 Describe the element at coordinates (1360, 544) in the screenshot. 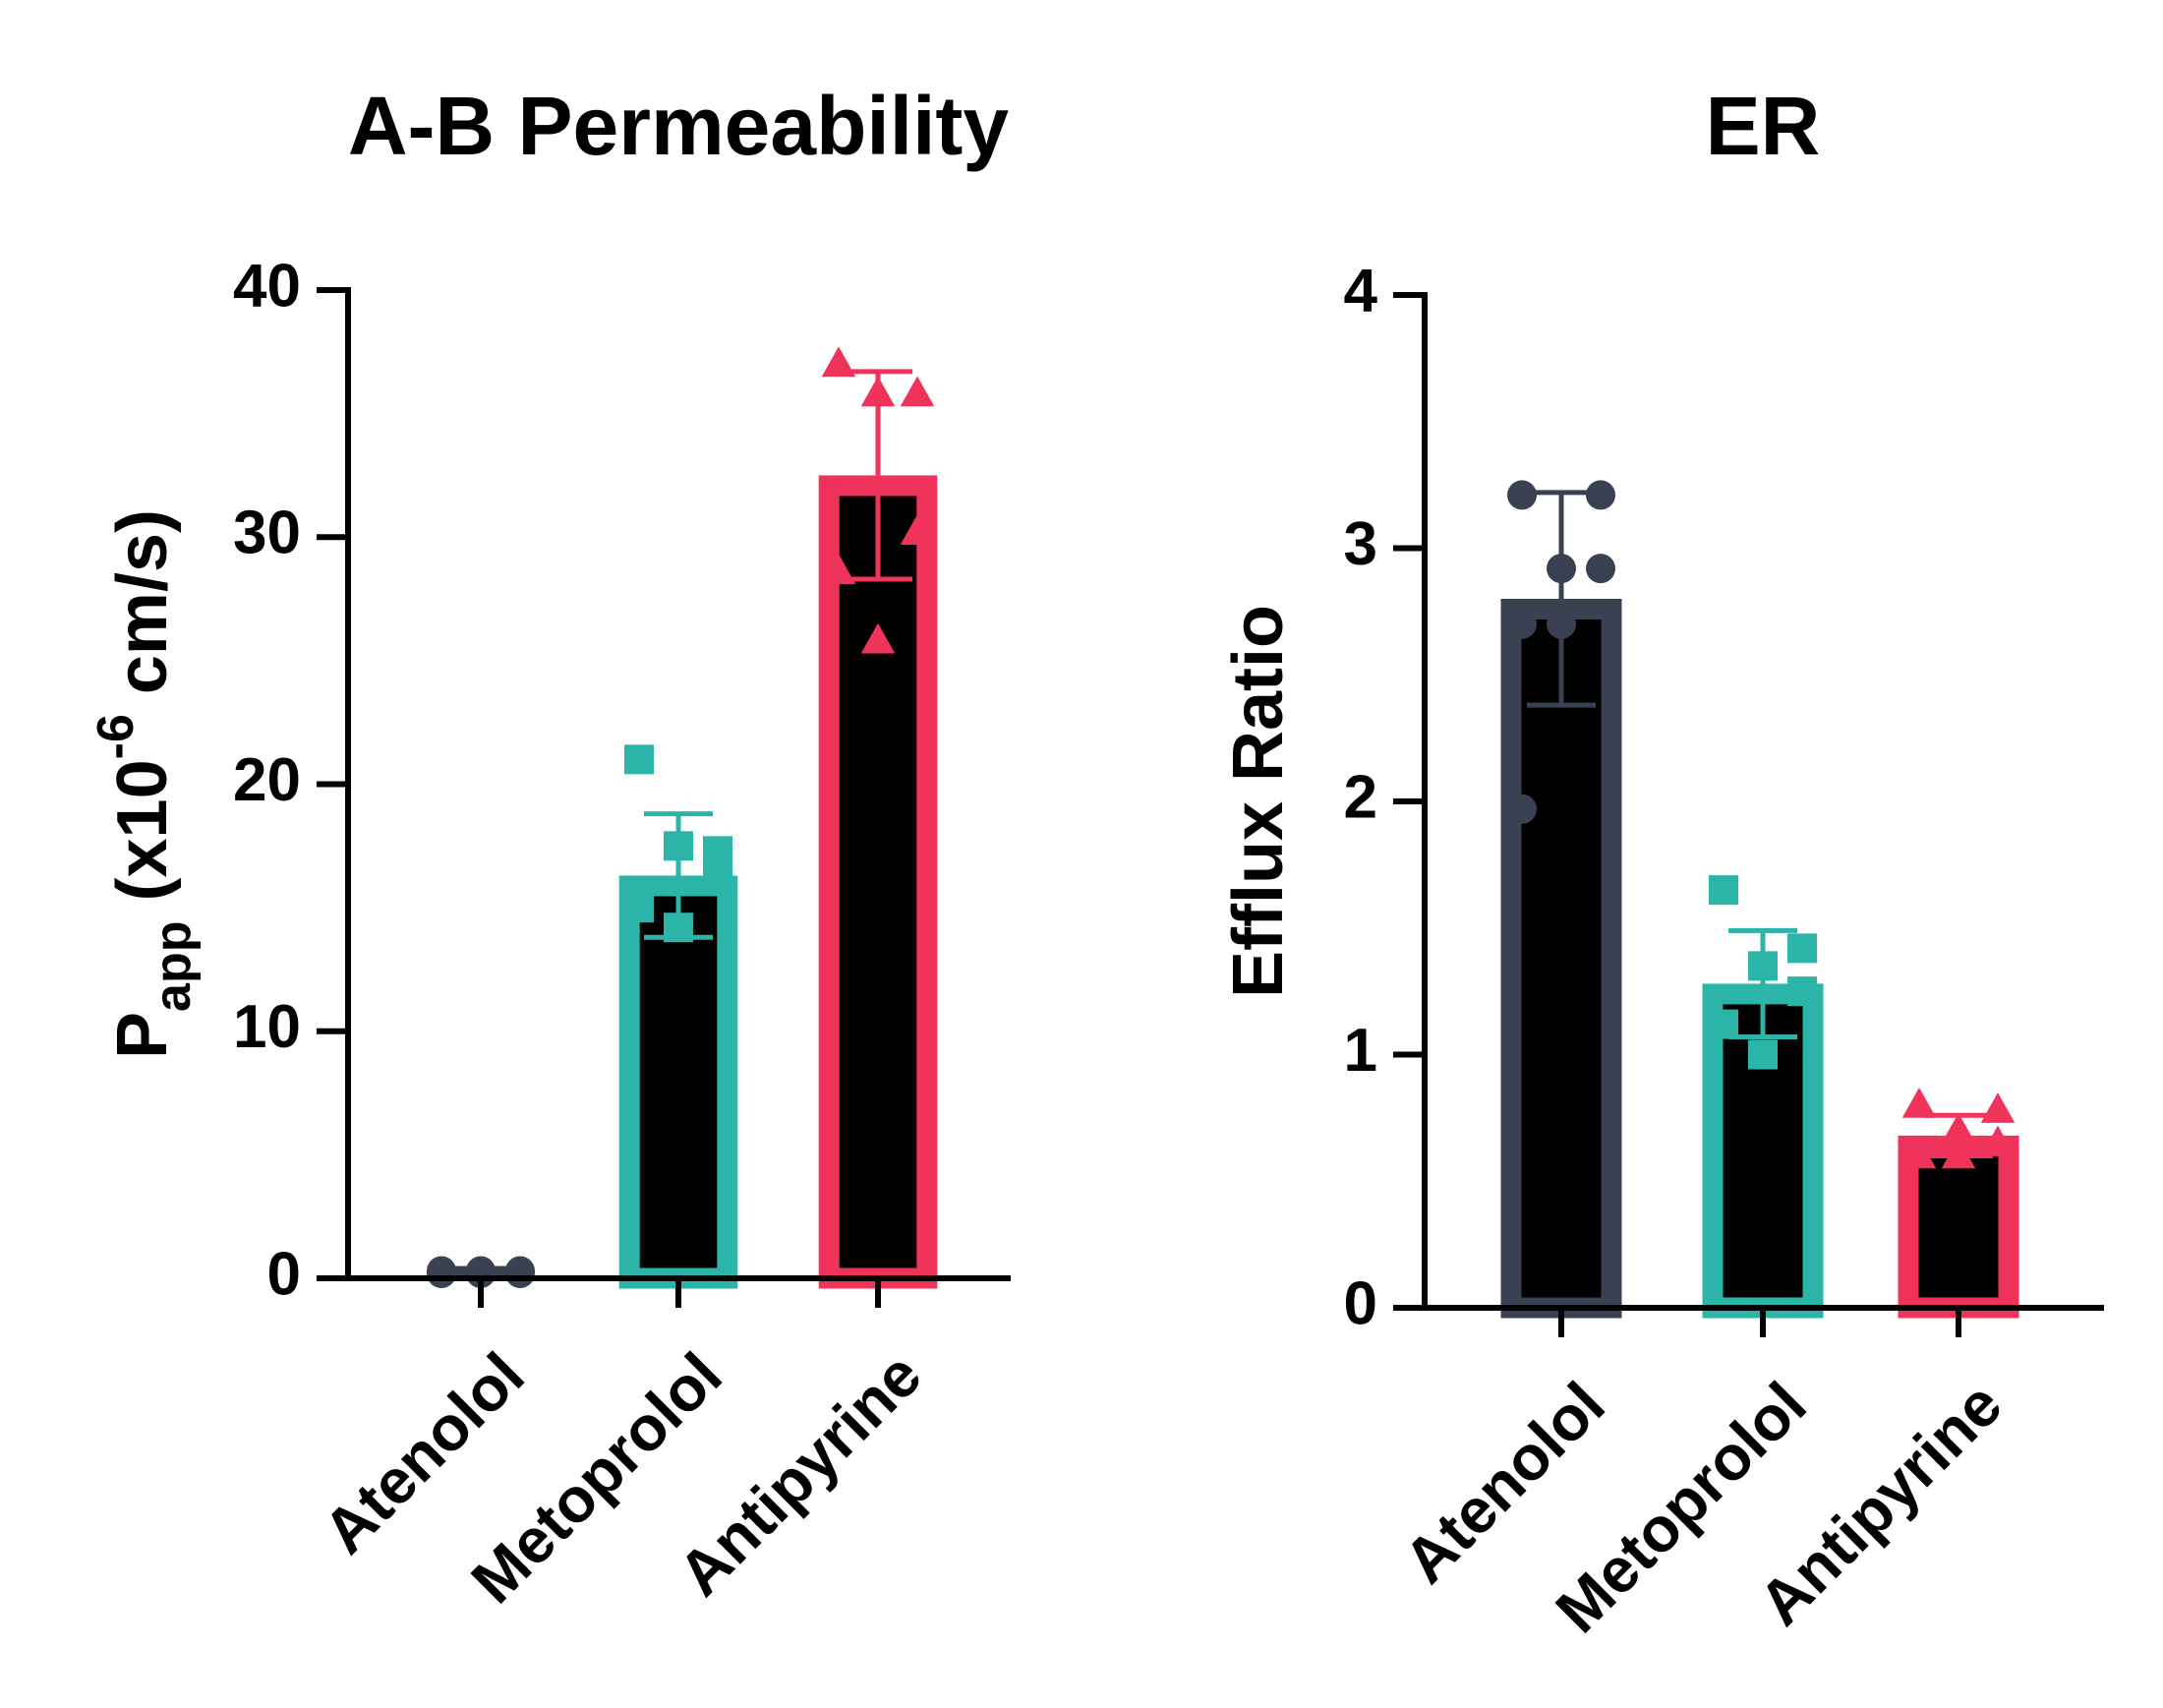

I see `y-tick-label: 3` at that location.